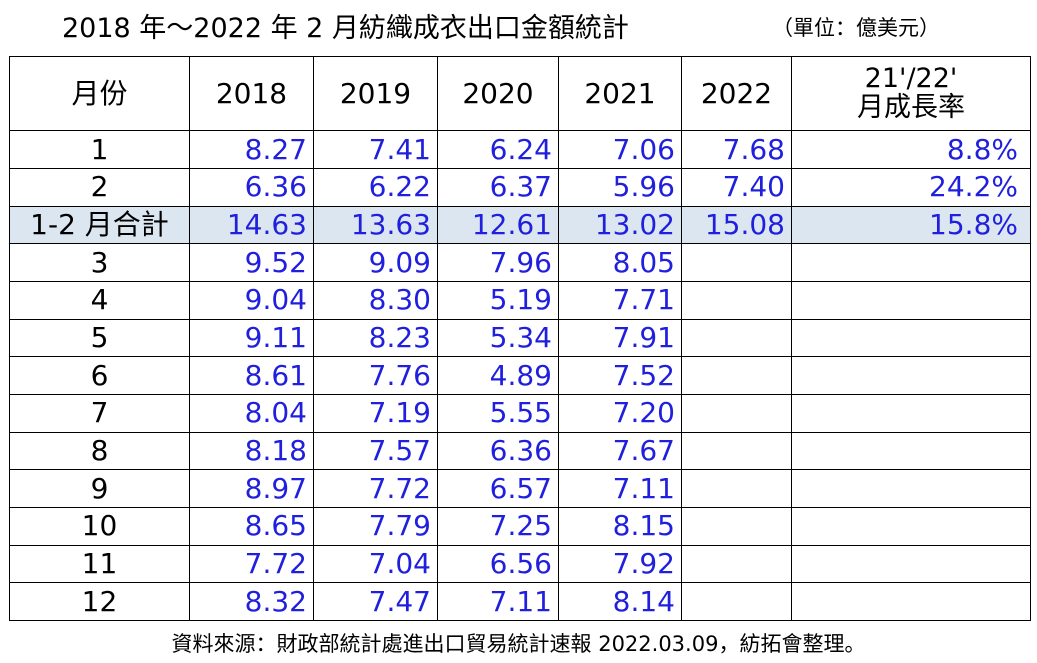 The height and width of the screenshot is (663, 1037). I want to click on table-row: 7 8.04 7.19 5.55 7.20, so click(520, 413).